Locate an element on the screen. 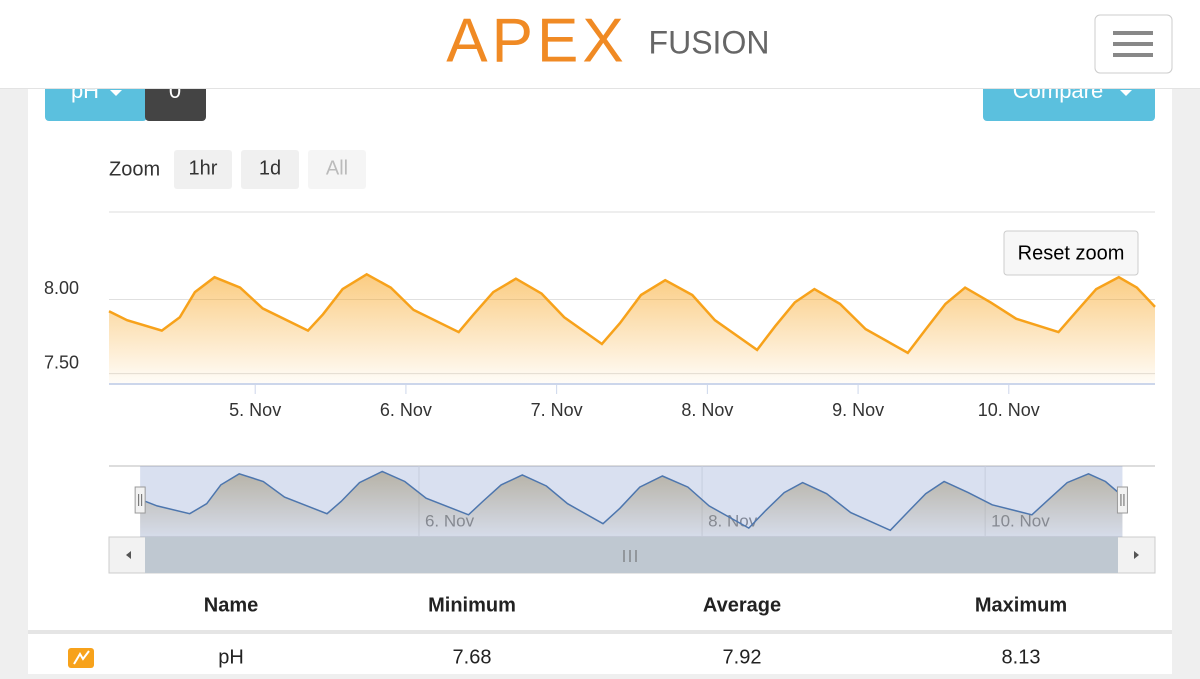 The width and height of the screenshot is (1200, 679). brand-suffix: FUSION is located at coordinates (709, 42).